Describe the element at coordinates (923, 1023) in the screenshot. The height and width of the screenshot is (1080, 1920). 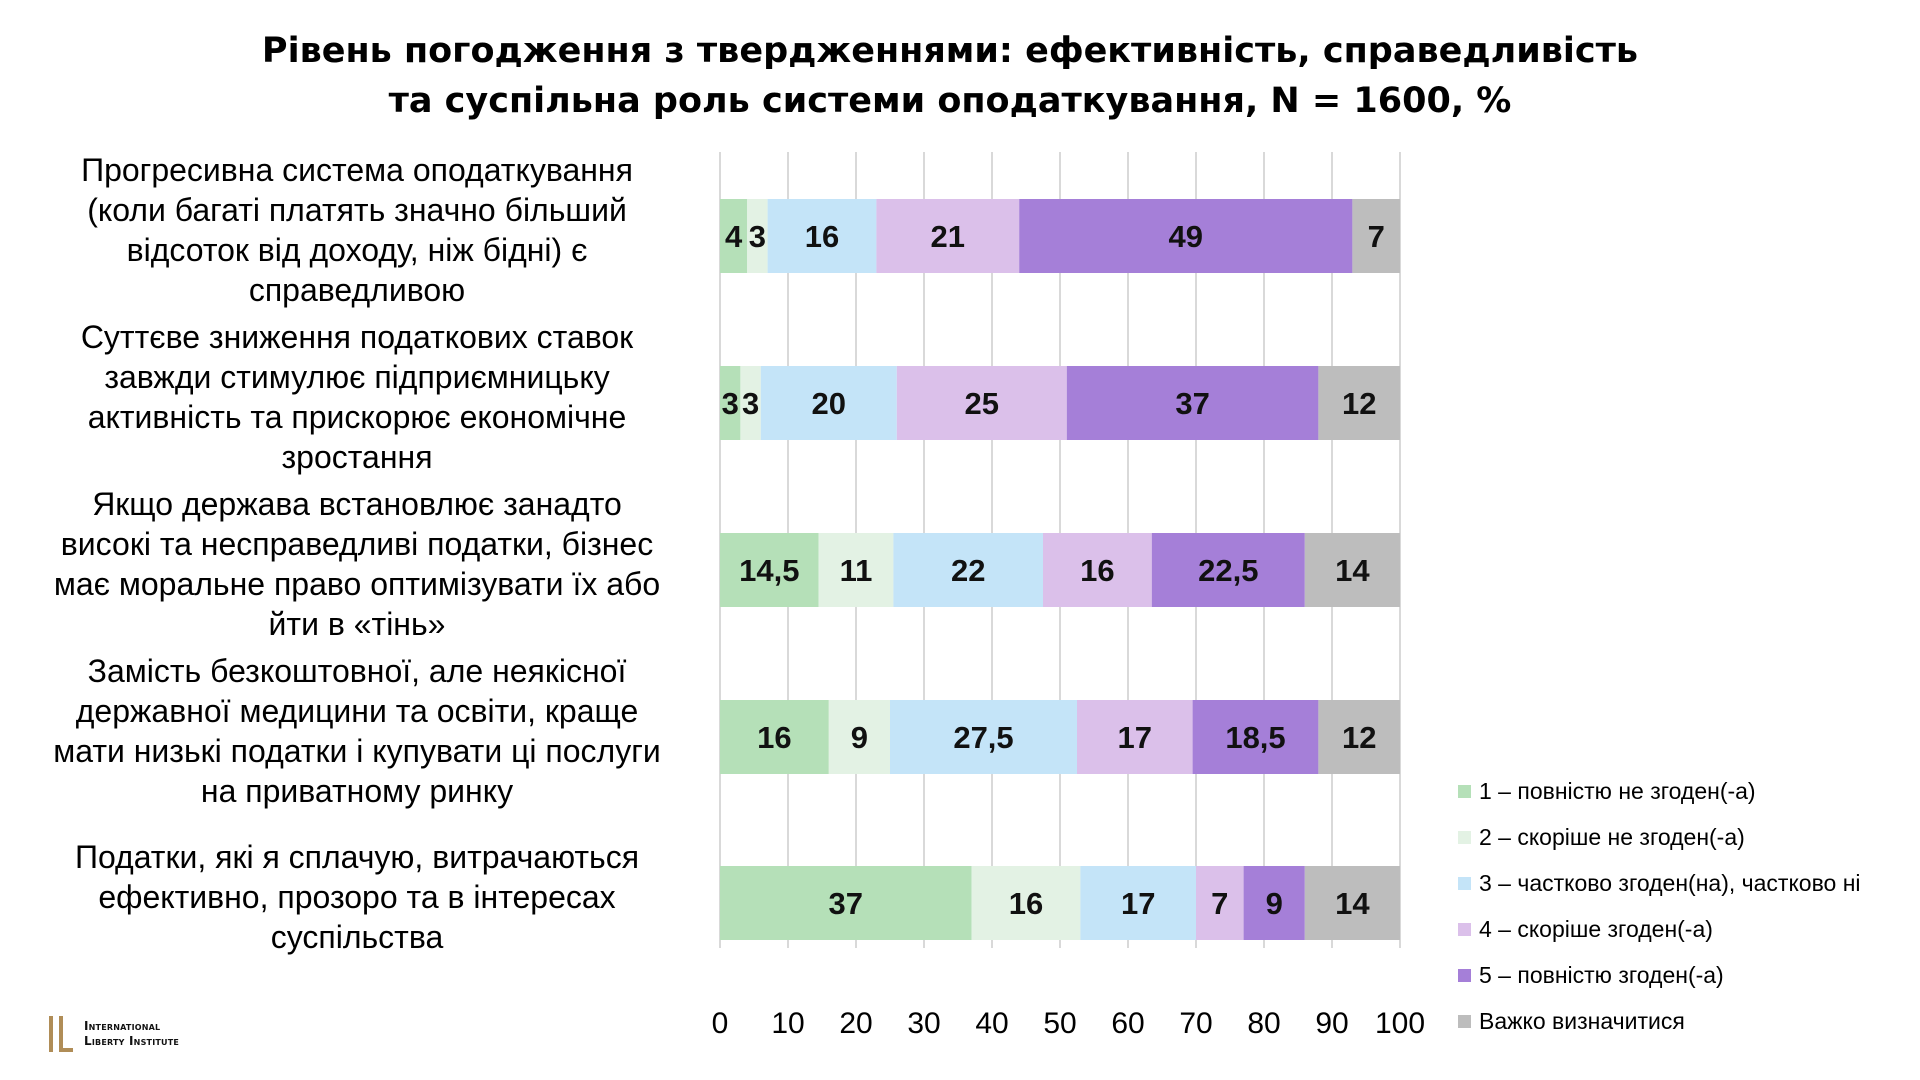
I see `x-tick-label: 30` at that location.